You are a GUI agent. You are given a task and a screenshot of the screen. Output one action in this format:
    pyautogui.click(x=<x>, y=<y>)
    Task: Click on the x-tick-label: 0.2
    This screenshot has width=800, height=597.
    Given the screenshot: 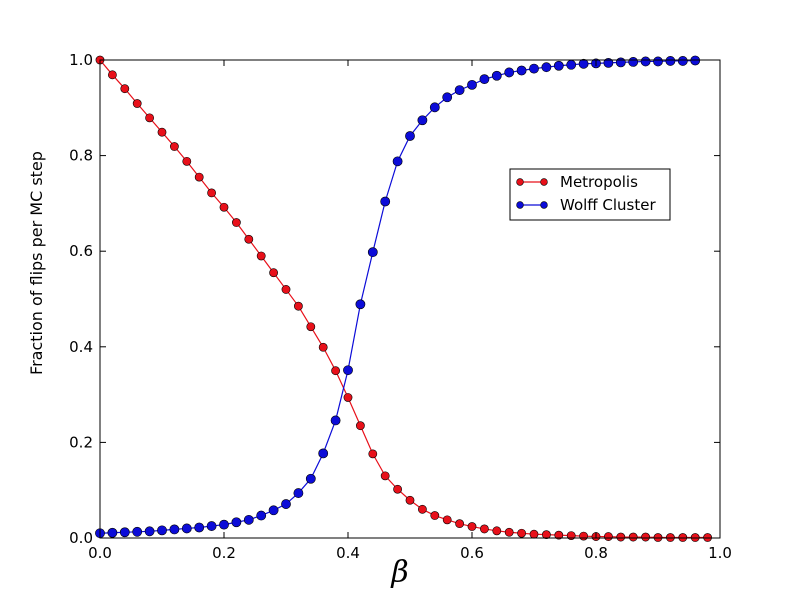 What is the action you would take?
    pyautogui.click(x=224, y=553)
    